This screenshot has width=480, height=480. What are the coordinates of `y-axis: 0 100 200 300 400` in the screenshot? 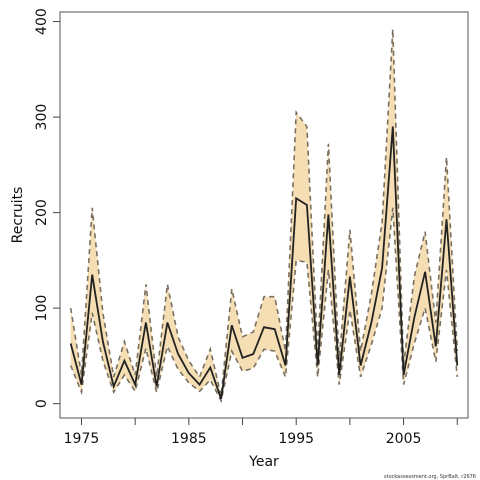 It's located at (47, 208).